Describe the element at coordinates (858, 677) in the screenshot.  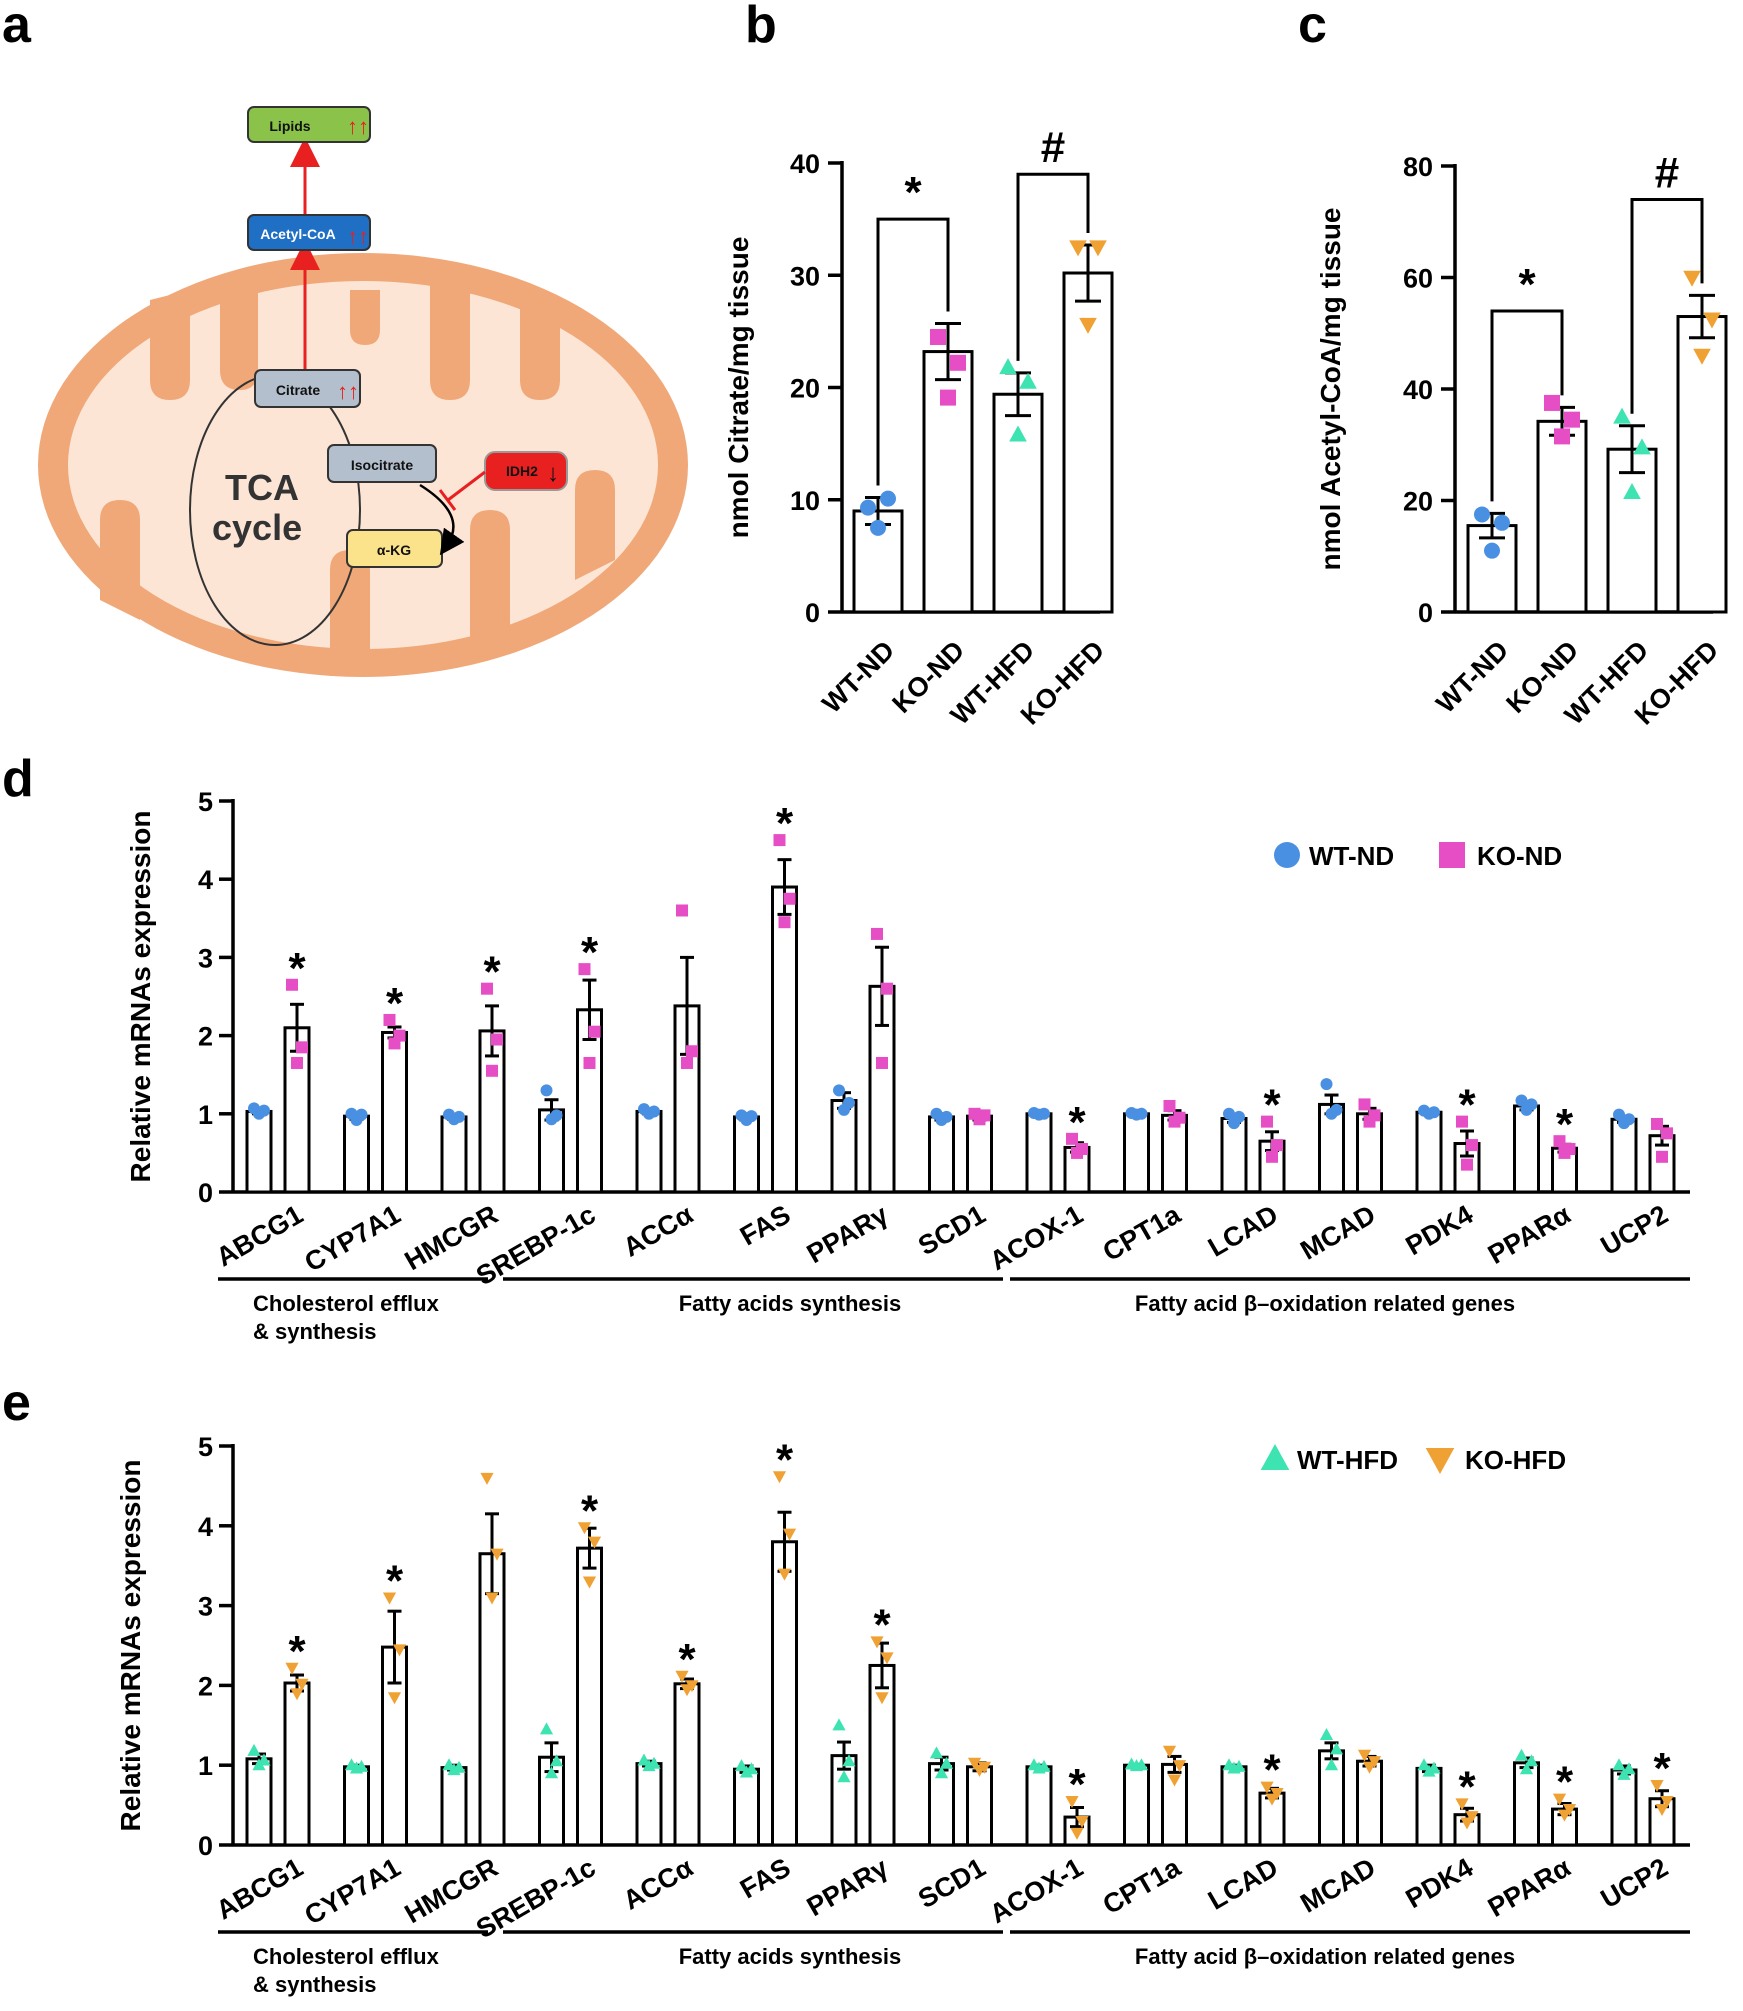
I see `x-tick-label: WT-ND` at that location.